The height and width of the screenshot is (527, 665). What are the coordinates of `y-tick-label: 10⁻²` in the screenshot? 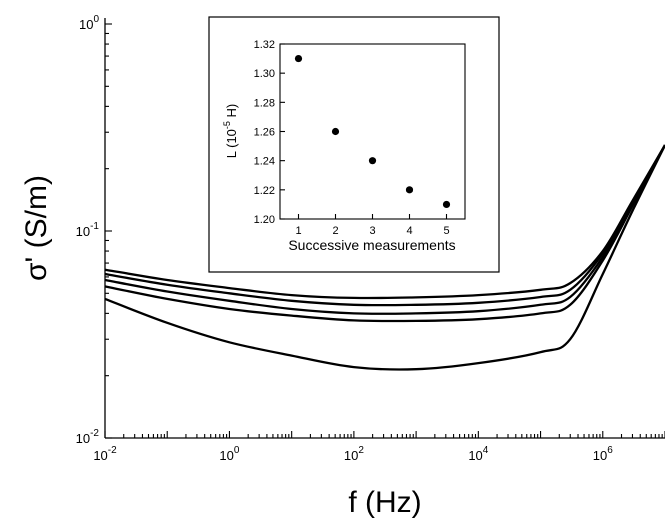 It's located at (88, 437).